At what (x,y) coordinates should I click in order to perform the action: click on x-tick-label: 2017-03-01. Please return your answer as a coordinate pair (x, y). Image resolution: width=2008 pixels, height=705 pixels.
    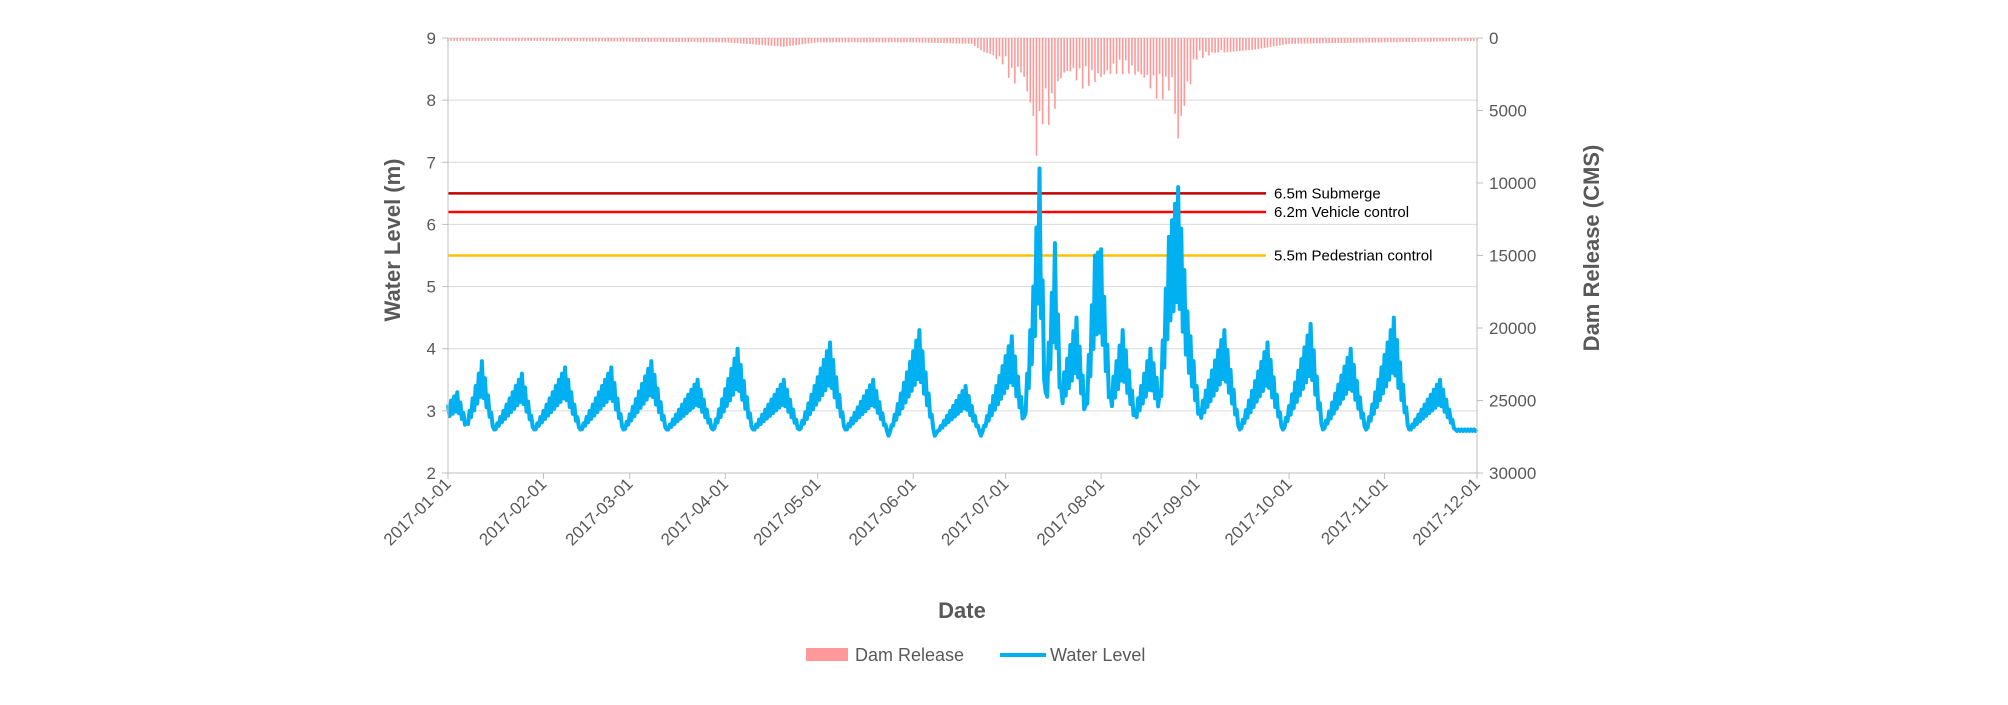
    Looking at the image, I should click on (599, 511).